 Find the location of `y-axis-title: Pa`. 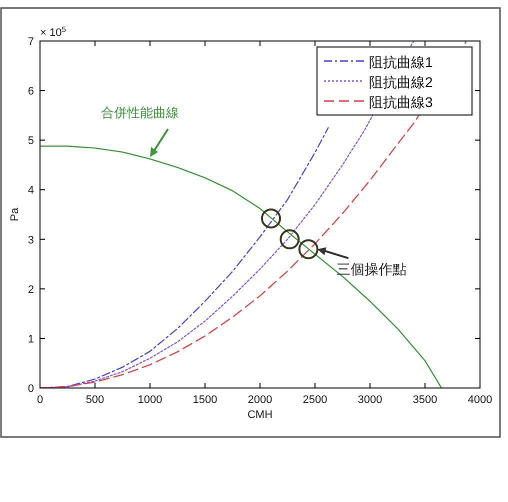

y-axis-title: Pa is located at coordinates (15, 214).